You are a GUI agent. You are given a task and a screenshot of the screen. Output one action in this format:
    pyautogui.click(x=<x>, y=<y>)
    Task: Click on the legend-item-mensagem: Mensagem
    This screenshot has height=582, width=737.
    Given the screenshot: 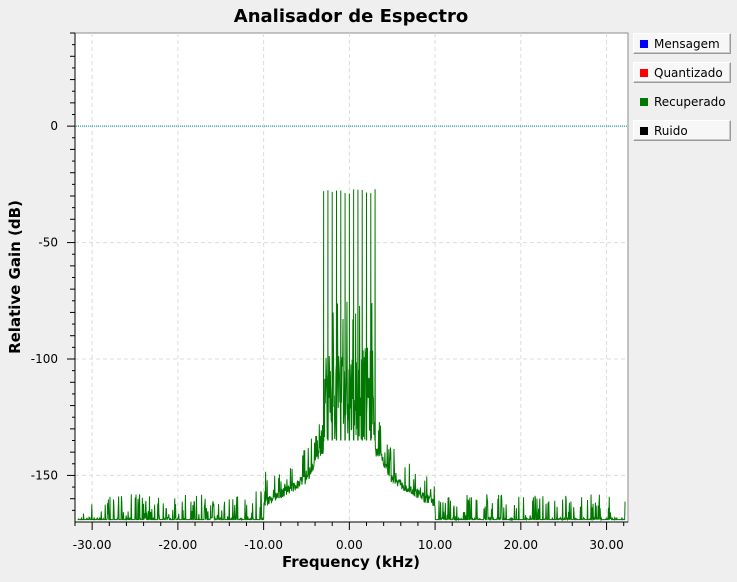 What is the action you would take?
    pyautogui.click(x=682, y=43)
    